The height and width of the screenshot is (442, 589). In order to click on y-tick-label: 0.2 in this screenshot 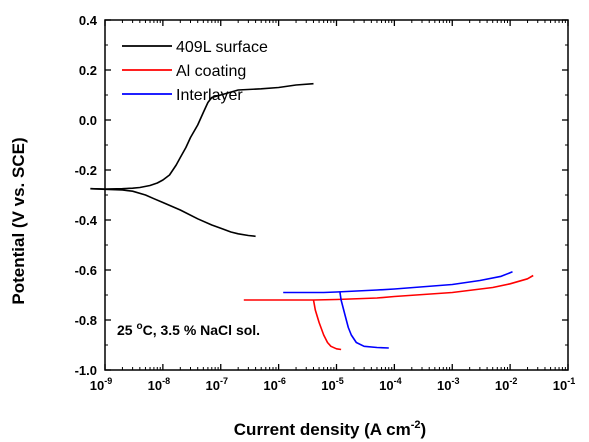, I will do `click(88, 70)`.